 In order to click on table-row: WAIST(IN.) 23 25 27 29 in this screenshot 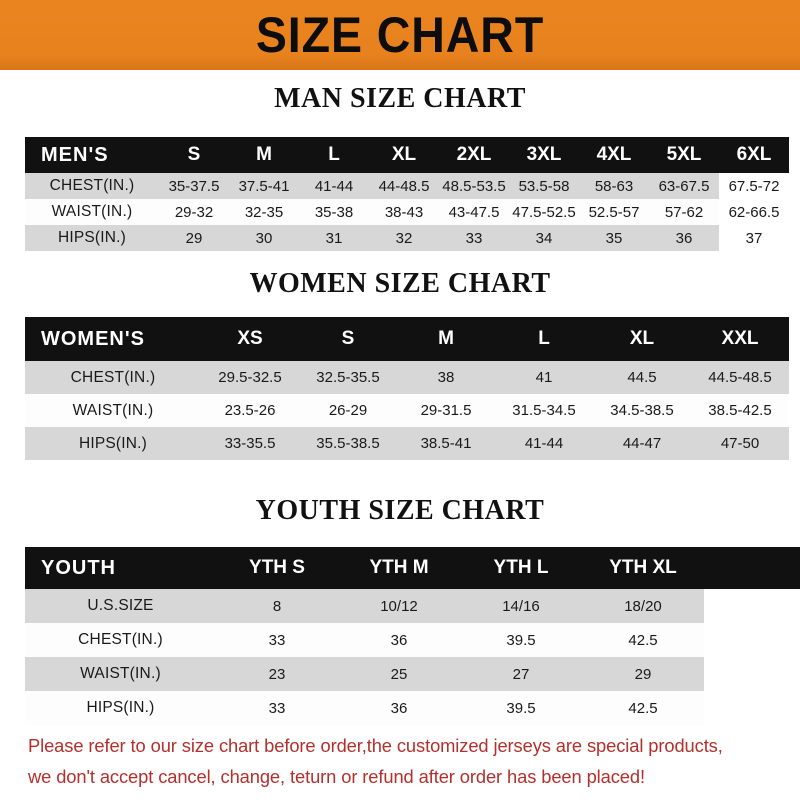, I will do `click(412, 674)`.